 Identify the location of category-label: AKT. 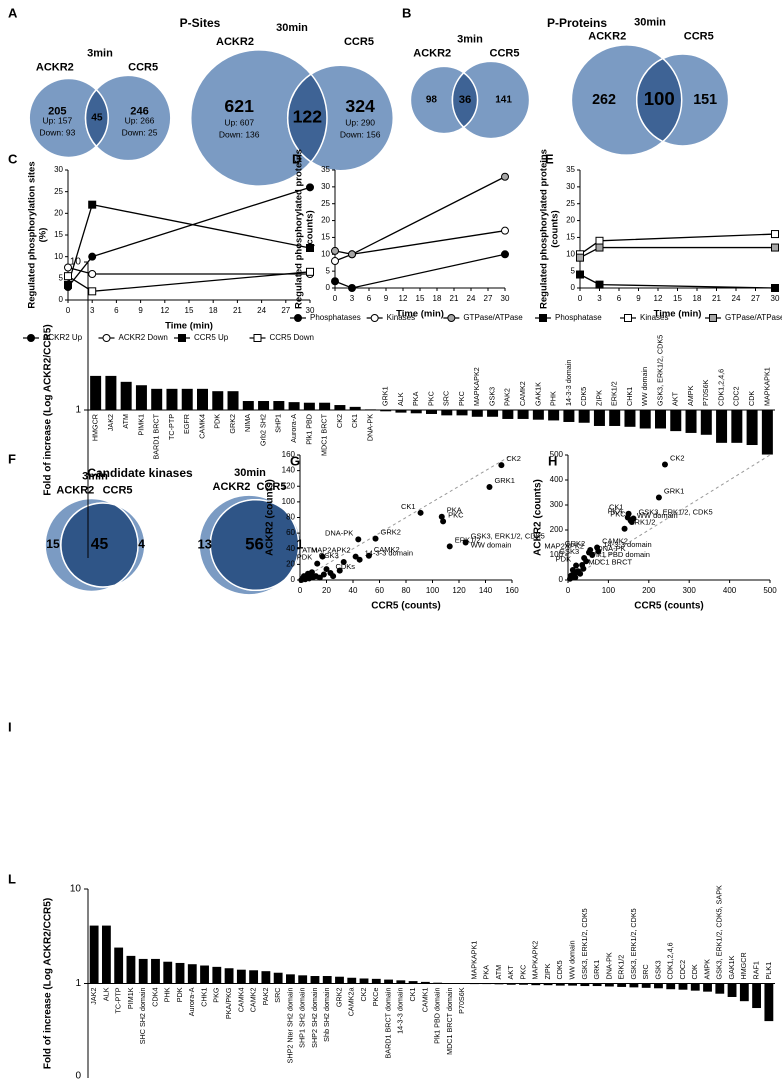
(510, 972).